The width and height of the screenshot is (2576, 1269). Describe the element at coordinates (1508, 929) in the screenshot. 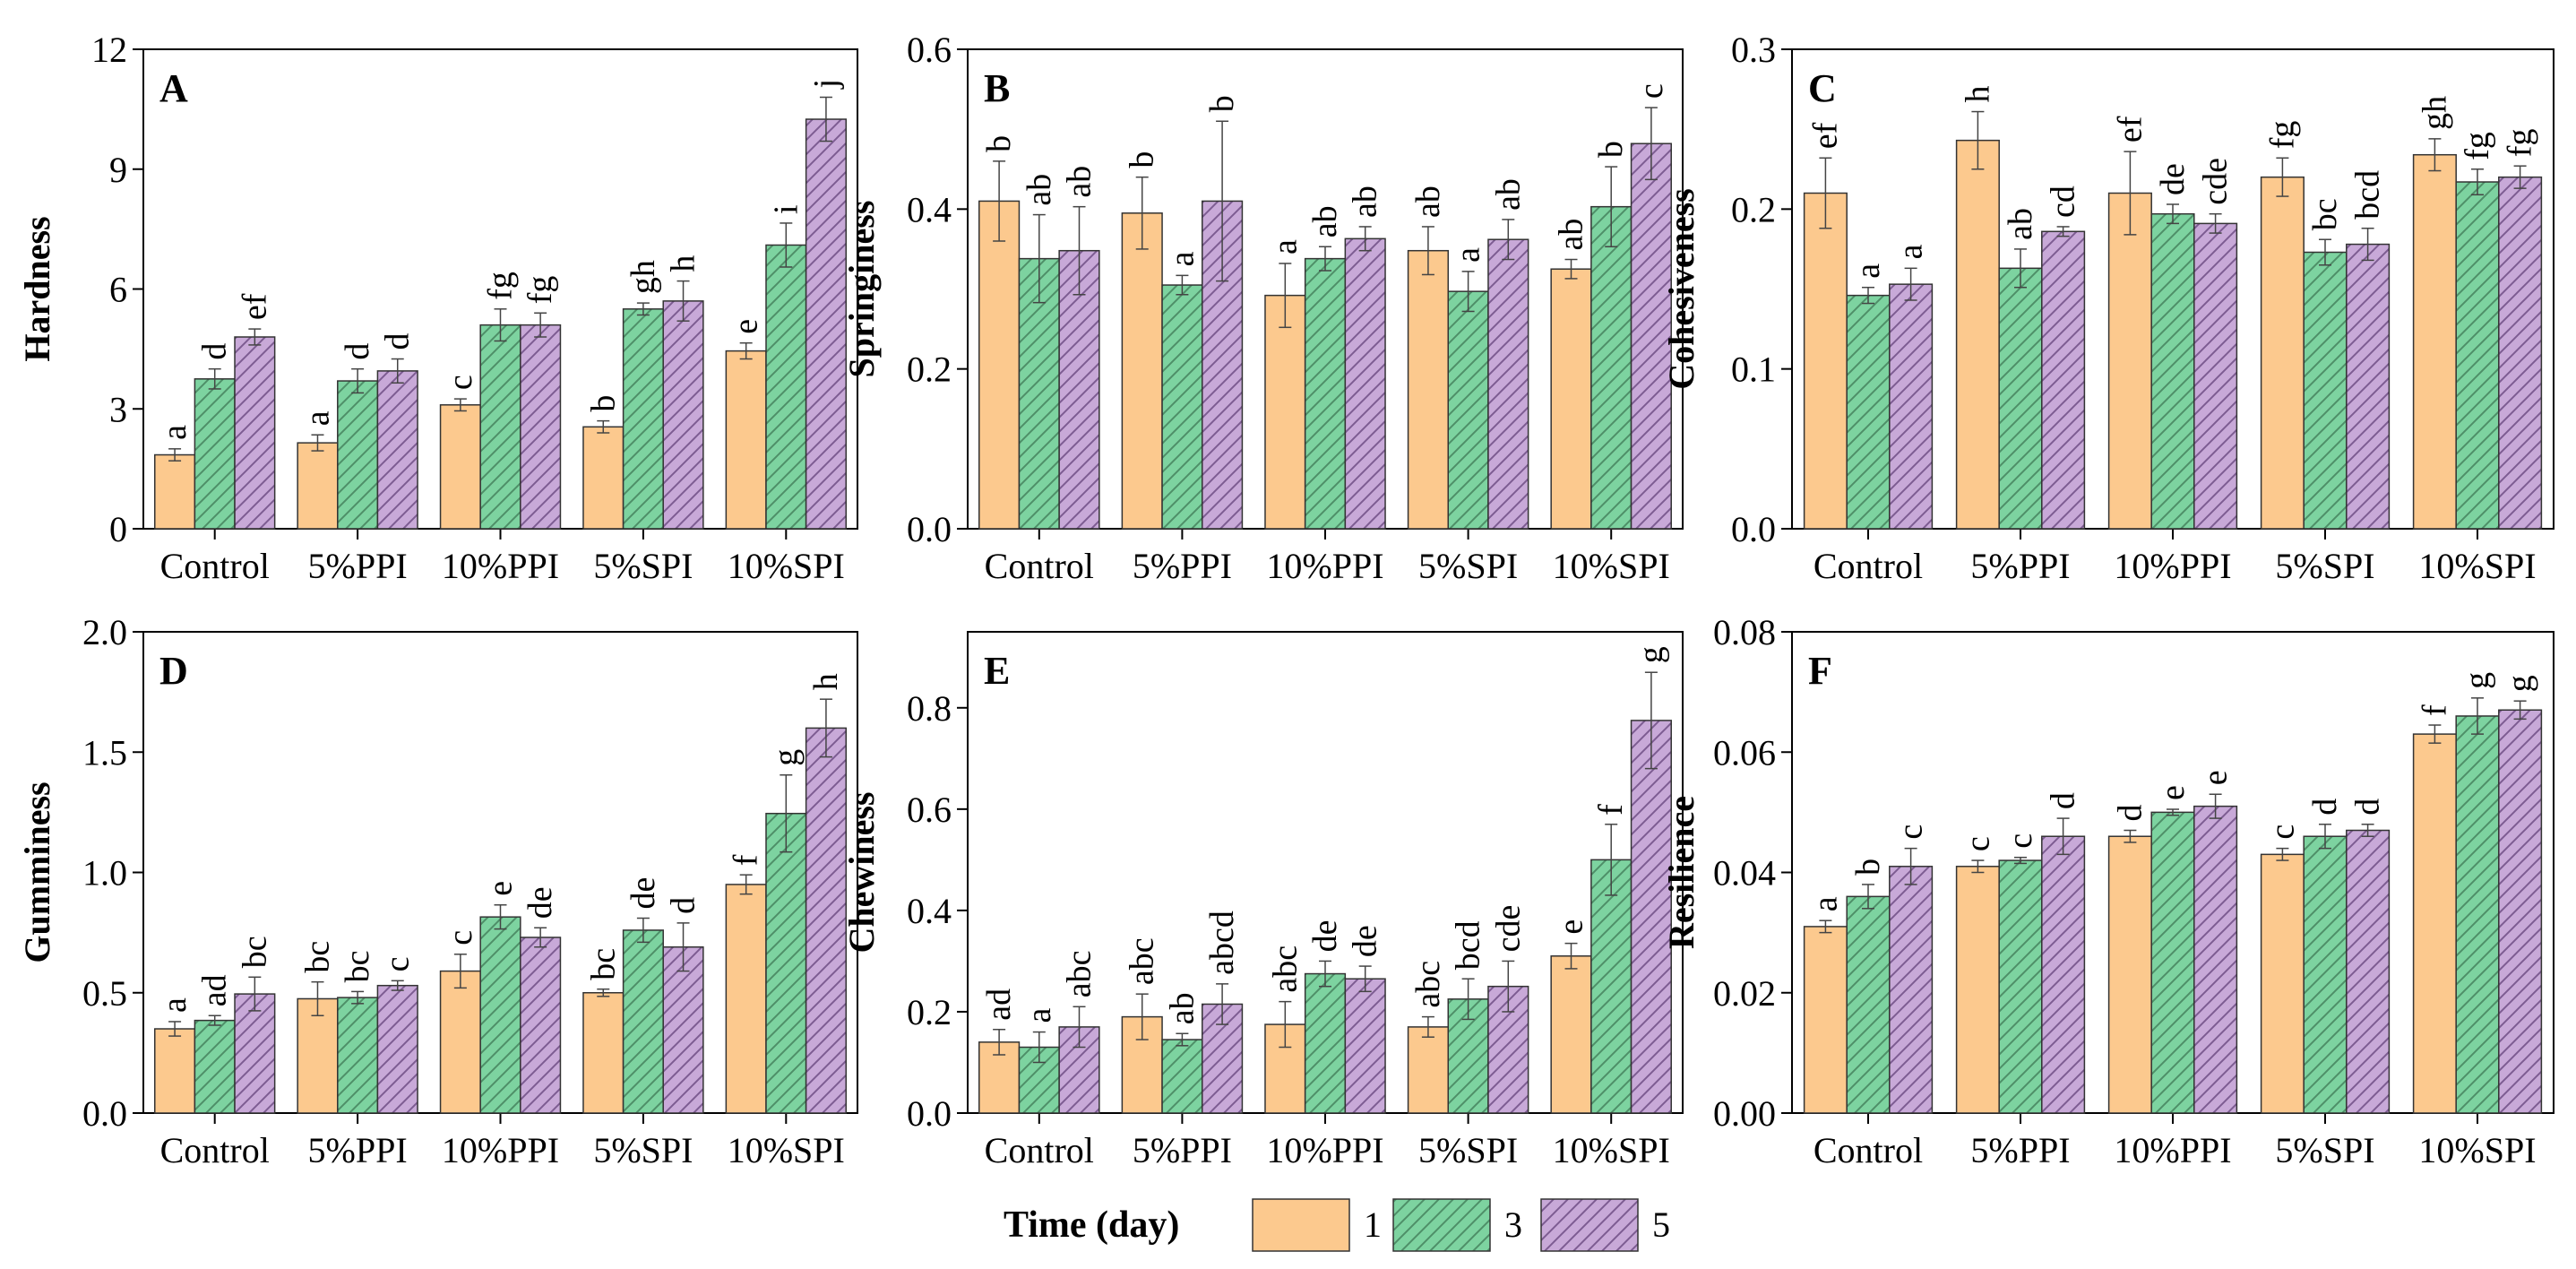

I see `significance-label: cde` at that location.